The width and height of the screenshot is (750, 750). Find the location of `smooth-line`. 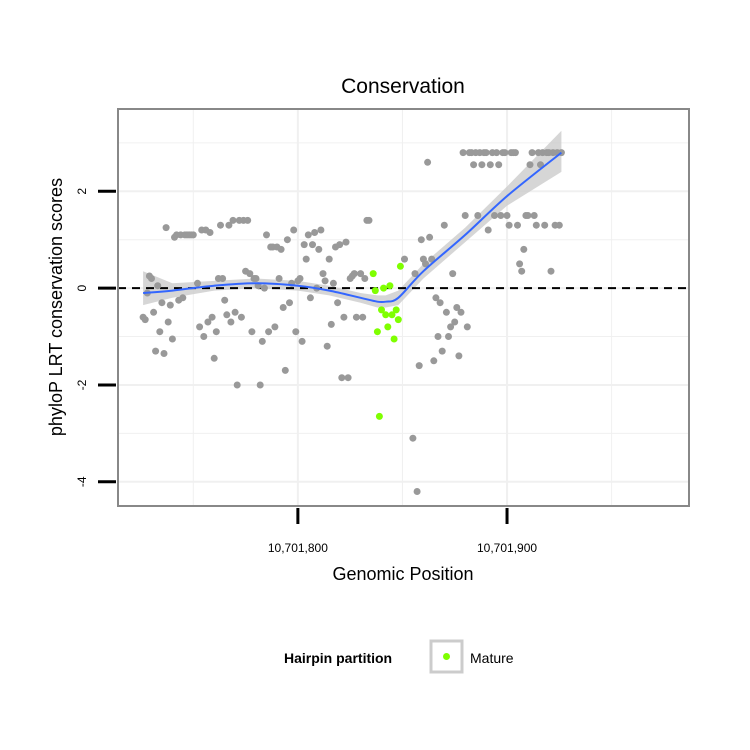

smooth-line is located at coordinates (353, 227).